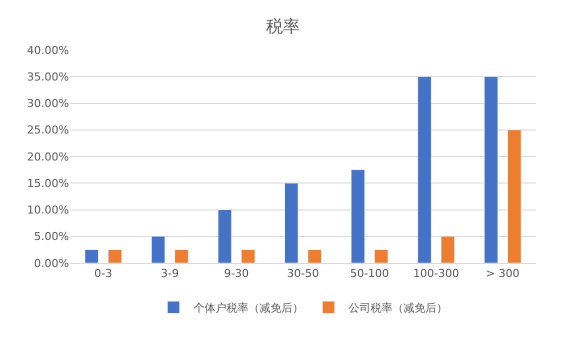 The image size is (566, 338). What do you see at coordinates (48, 183) in the screenshot?
I see `y-tick-label: 15.00%` at bounding box center [48, 183].